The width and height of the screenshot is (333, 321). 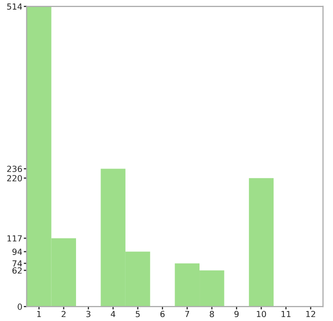 I want to click on x-tick-label: 9, so click(x=236, y=314).